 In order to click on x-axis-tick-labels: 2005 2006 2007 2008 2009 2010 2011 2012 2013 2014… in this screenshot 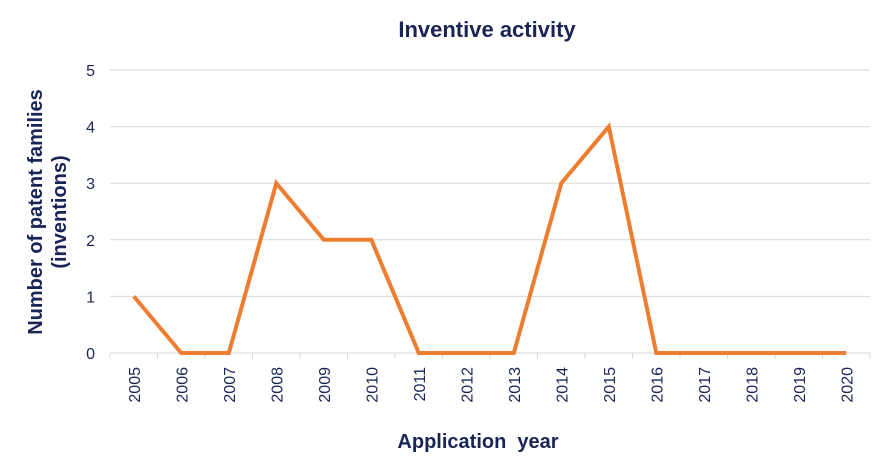, I will do `click(492, 385)`.